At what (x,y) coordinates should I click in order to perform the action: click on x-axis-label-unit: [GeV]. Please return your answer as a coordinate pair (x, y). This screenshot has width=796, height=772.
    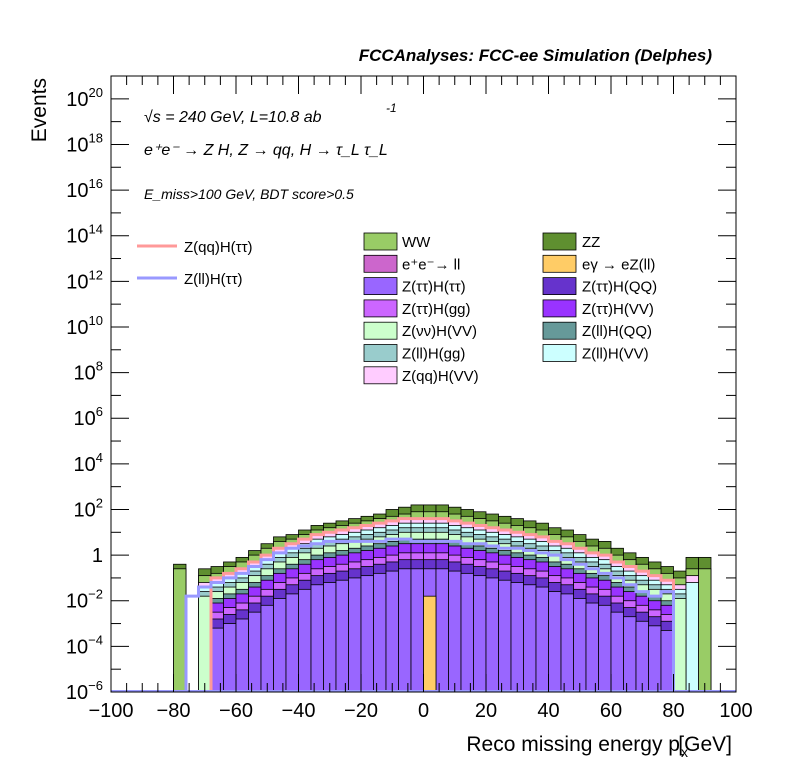
    Looking at the image, I should click on (705, 744).